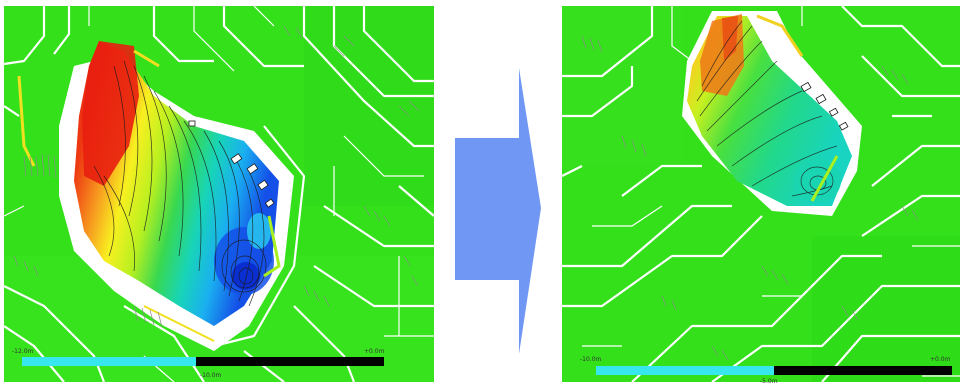 The image size is (964, 388). What do you see at coordinates (769, 381) in the screenshot?
I see `after-scale-mid-label: -5.0m` at bounding box center [769, 381].